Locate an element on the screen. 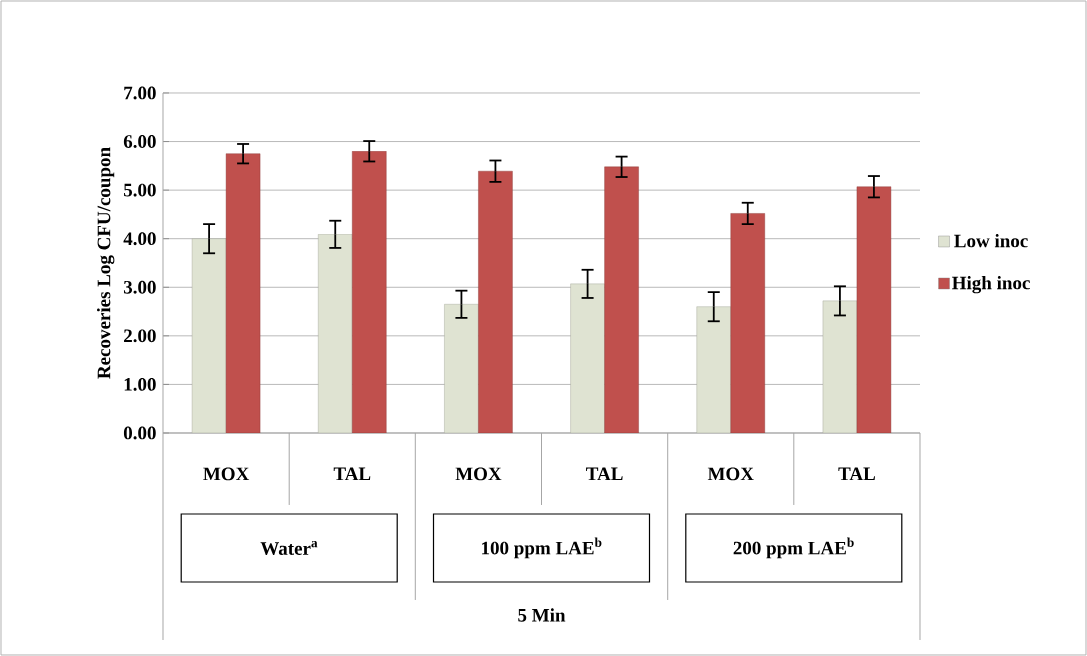 Image resolution: width=1087 pixels, height=656 pixels. y-tick-label: 6.00 is located at coordinates (139, 141).